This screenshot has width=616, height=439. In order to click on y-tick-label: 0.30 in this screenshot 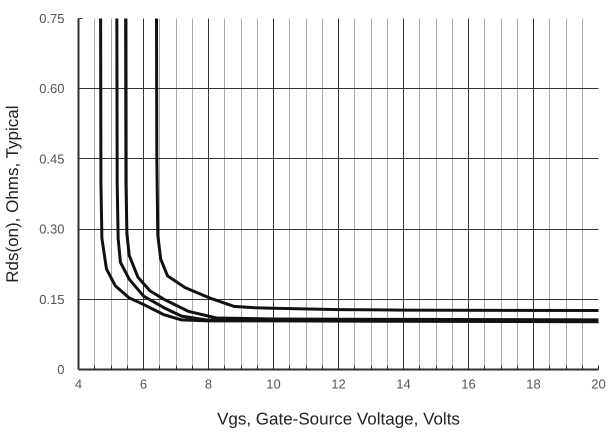, I will do `click(52, 229)`.